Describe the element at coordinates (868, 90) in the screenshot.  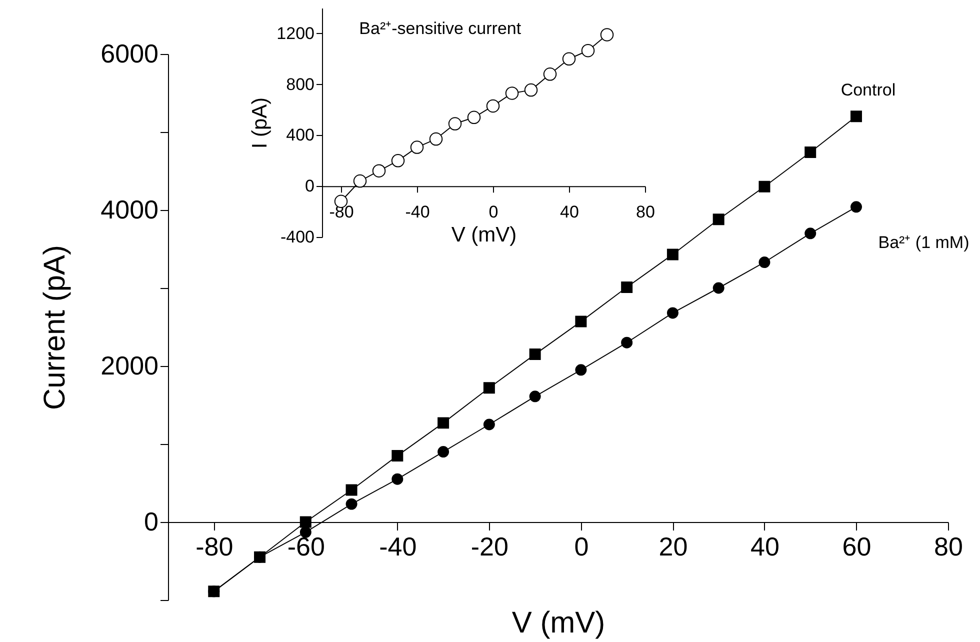
I see `series-label: Control` at that location.